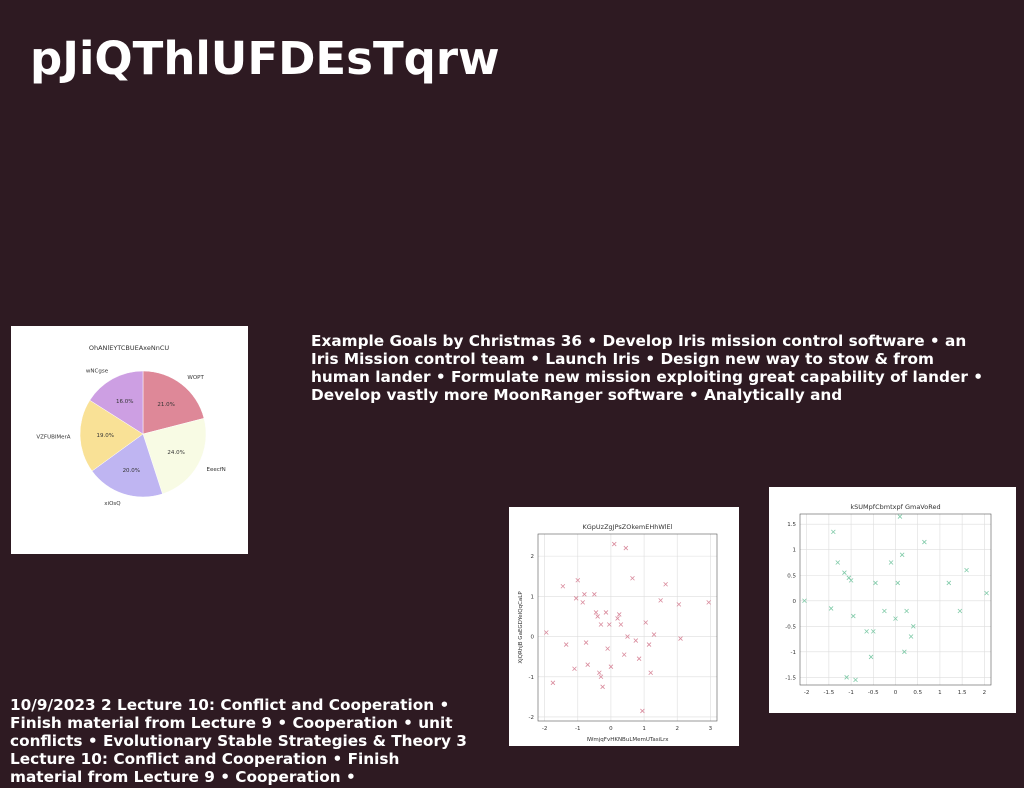 This screenshot has height=788, width=1024. I want to click on scatter1-xtick-label: -1, so click(577, 729).